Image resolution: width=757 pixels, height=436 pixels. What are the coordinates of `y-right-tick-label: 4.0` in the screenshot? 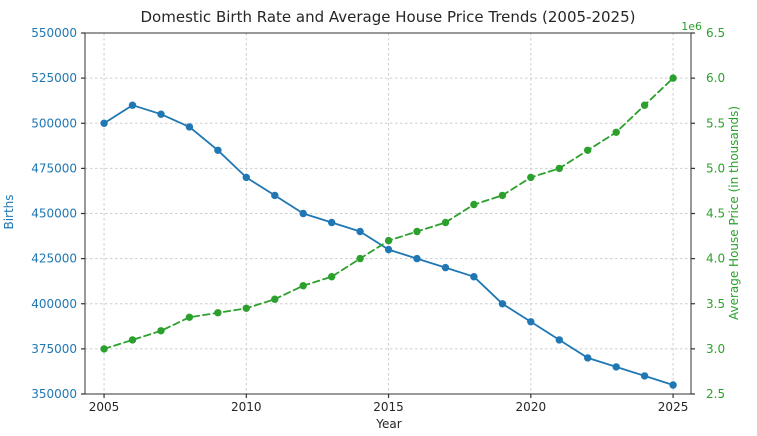 It's located at (715, 259).